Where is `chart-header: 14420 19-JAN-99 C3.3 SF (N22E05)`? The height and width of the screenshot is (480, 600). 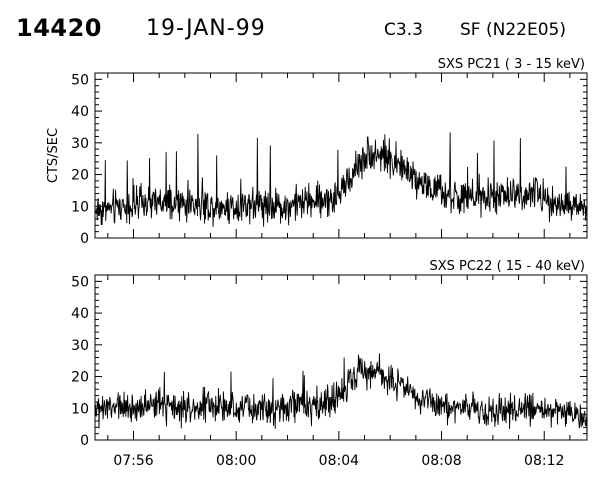 chart-header: 14420 19-JAN-99 C3.3 SF (N22E05) is located at coordinates (300, 30).